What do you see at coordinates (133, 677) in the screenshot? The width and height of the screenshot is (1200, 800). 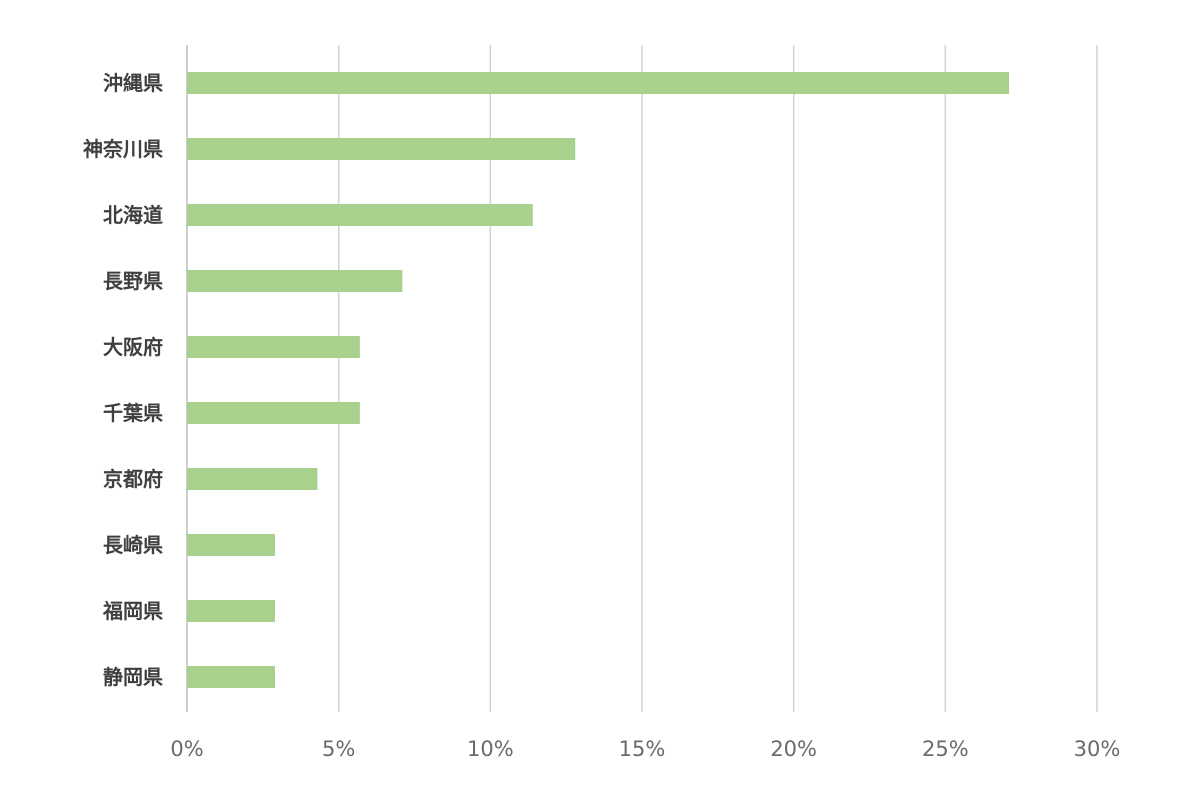 I see `category-label: 静岡県` at bounding box center [133, 677].